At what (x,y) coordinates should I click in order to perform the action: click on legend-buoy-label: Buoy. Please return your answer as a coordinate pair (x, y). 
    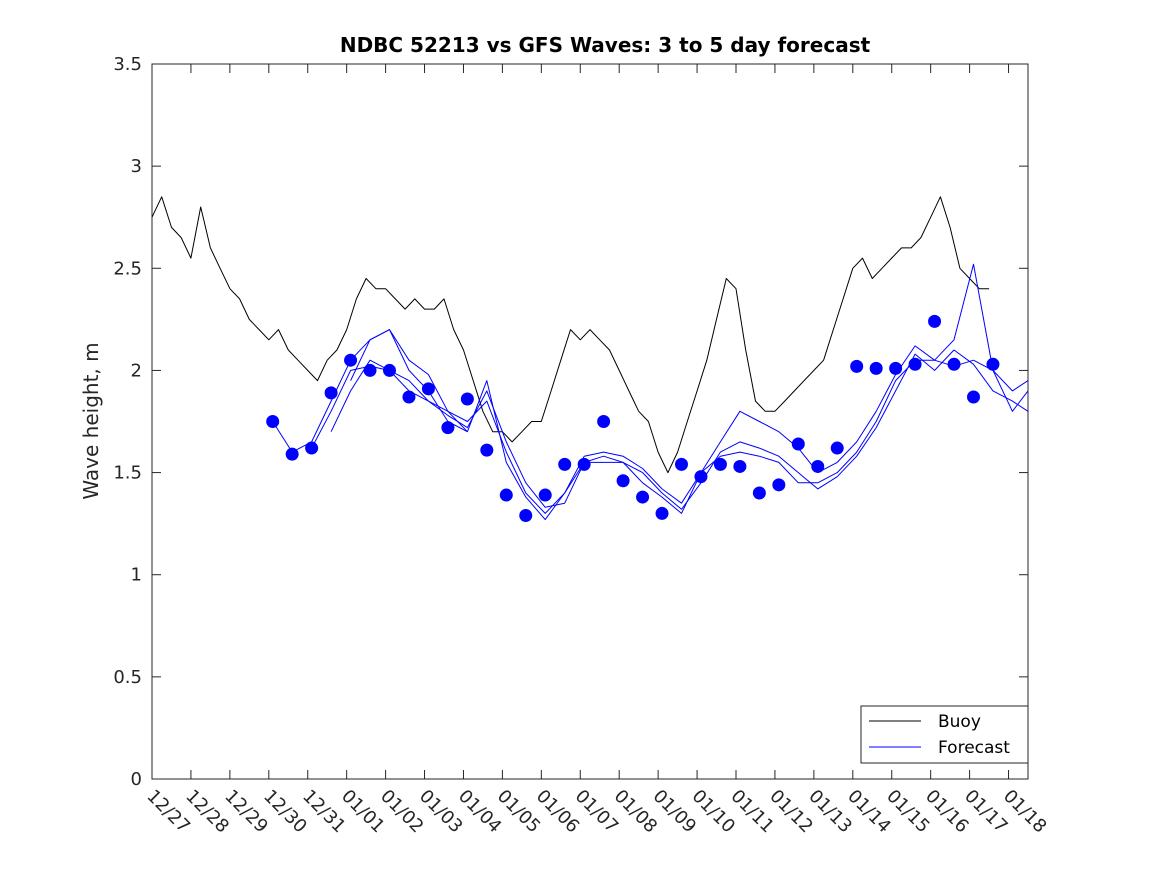
    Looking at the image, I should click on (959, 722).